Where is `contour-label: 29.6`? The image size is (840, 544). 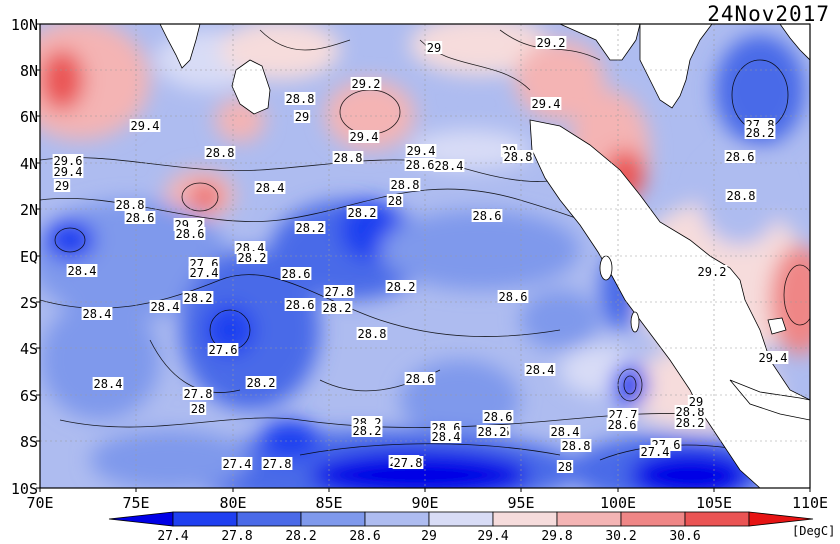
contour-label: 29.6 is located at coordinates (68, 161).